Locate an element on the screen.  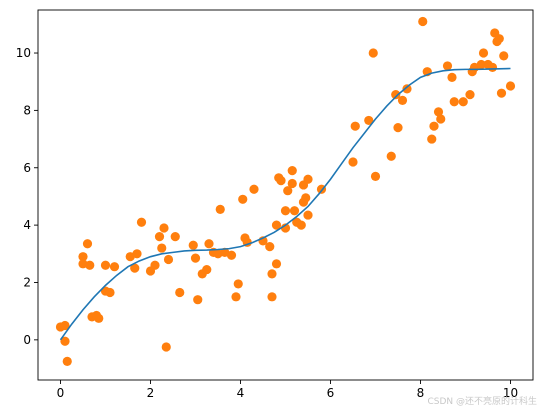
y-tick-label: 4 is located at coordinates (27, 225).